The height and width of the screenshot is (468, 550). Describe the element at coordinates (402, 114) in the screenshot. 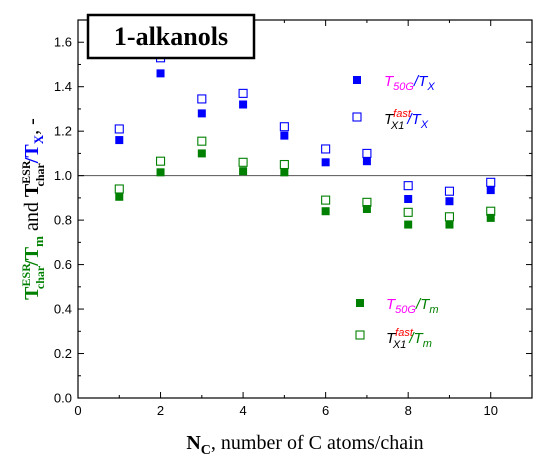

I see `legend-label-1-sup: fast` at that location.